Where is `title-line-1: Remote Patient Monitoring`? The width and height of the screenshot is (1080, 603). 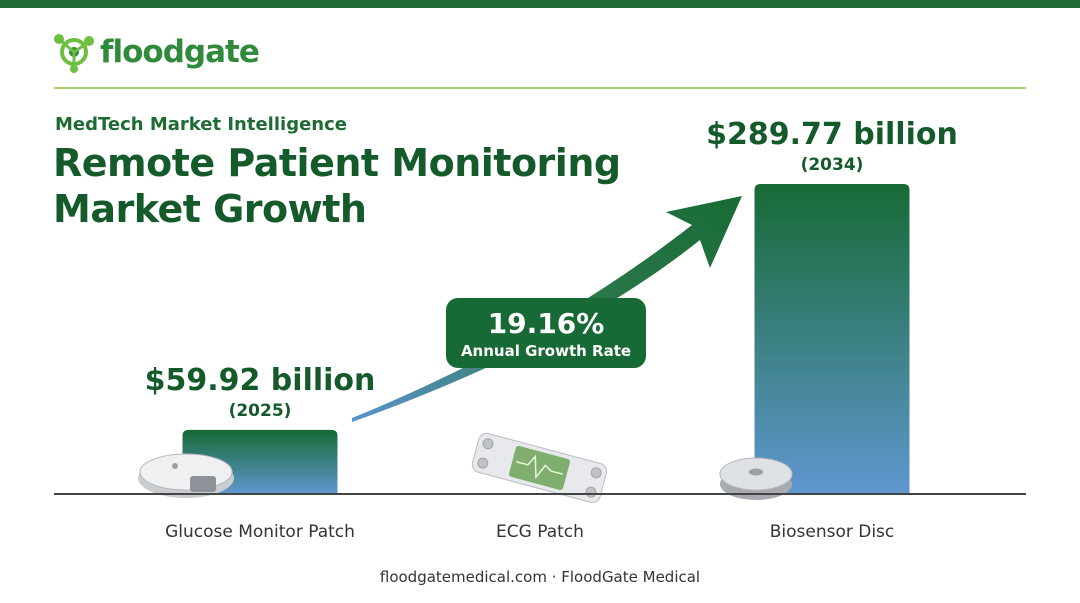
title-line-1: Remote Patient Monitoring is located at coordinates (337, 163).